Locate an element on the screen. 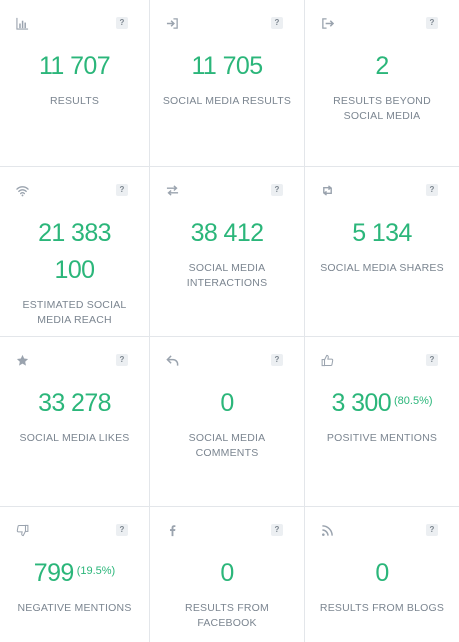 The height and width of the screenshot is (642, 459). estimated-reach-value: 21 383 100 is located at coordinates (74, 252).